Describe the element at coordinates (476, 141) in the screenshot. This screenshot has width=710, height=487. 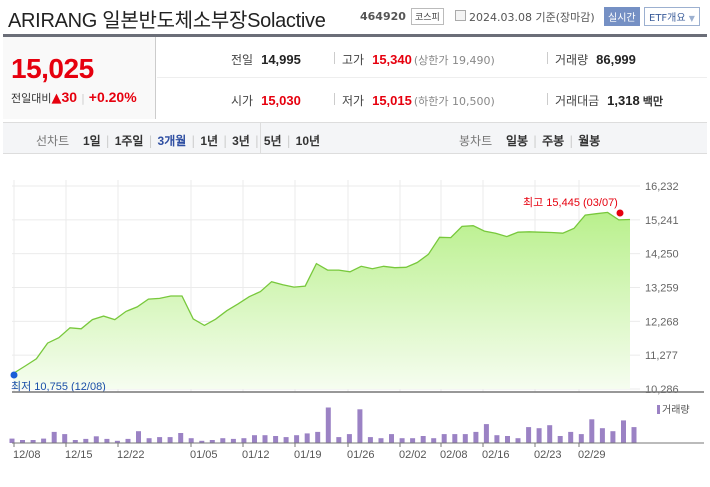
I see `candle-chart-label: 봉차트` at that location.